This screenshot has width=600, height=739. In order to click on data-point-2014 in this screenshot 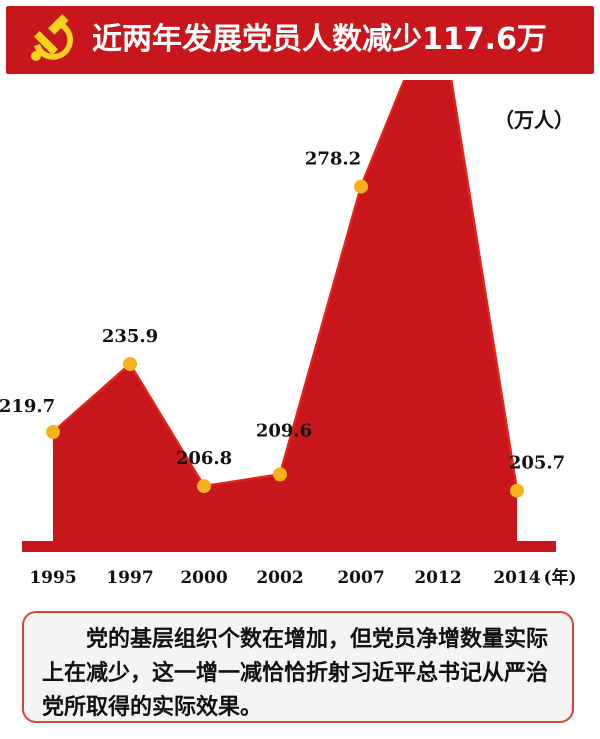, I will do `click(517, 490)`.